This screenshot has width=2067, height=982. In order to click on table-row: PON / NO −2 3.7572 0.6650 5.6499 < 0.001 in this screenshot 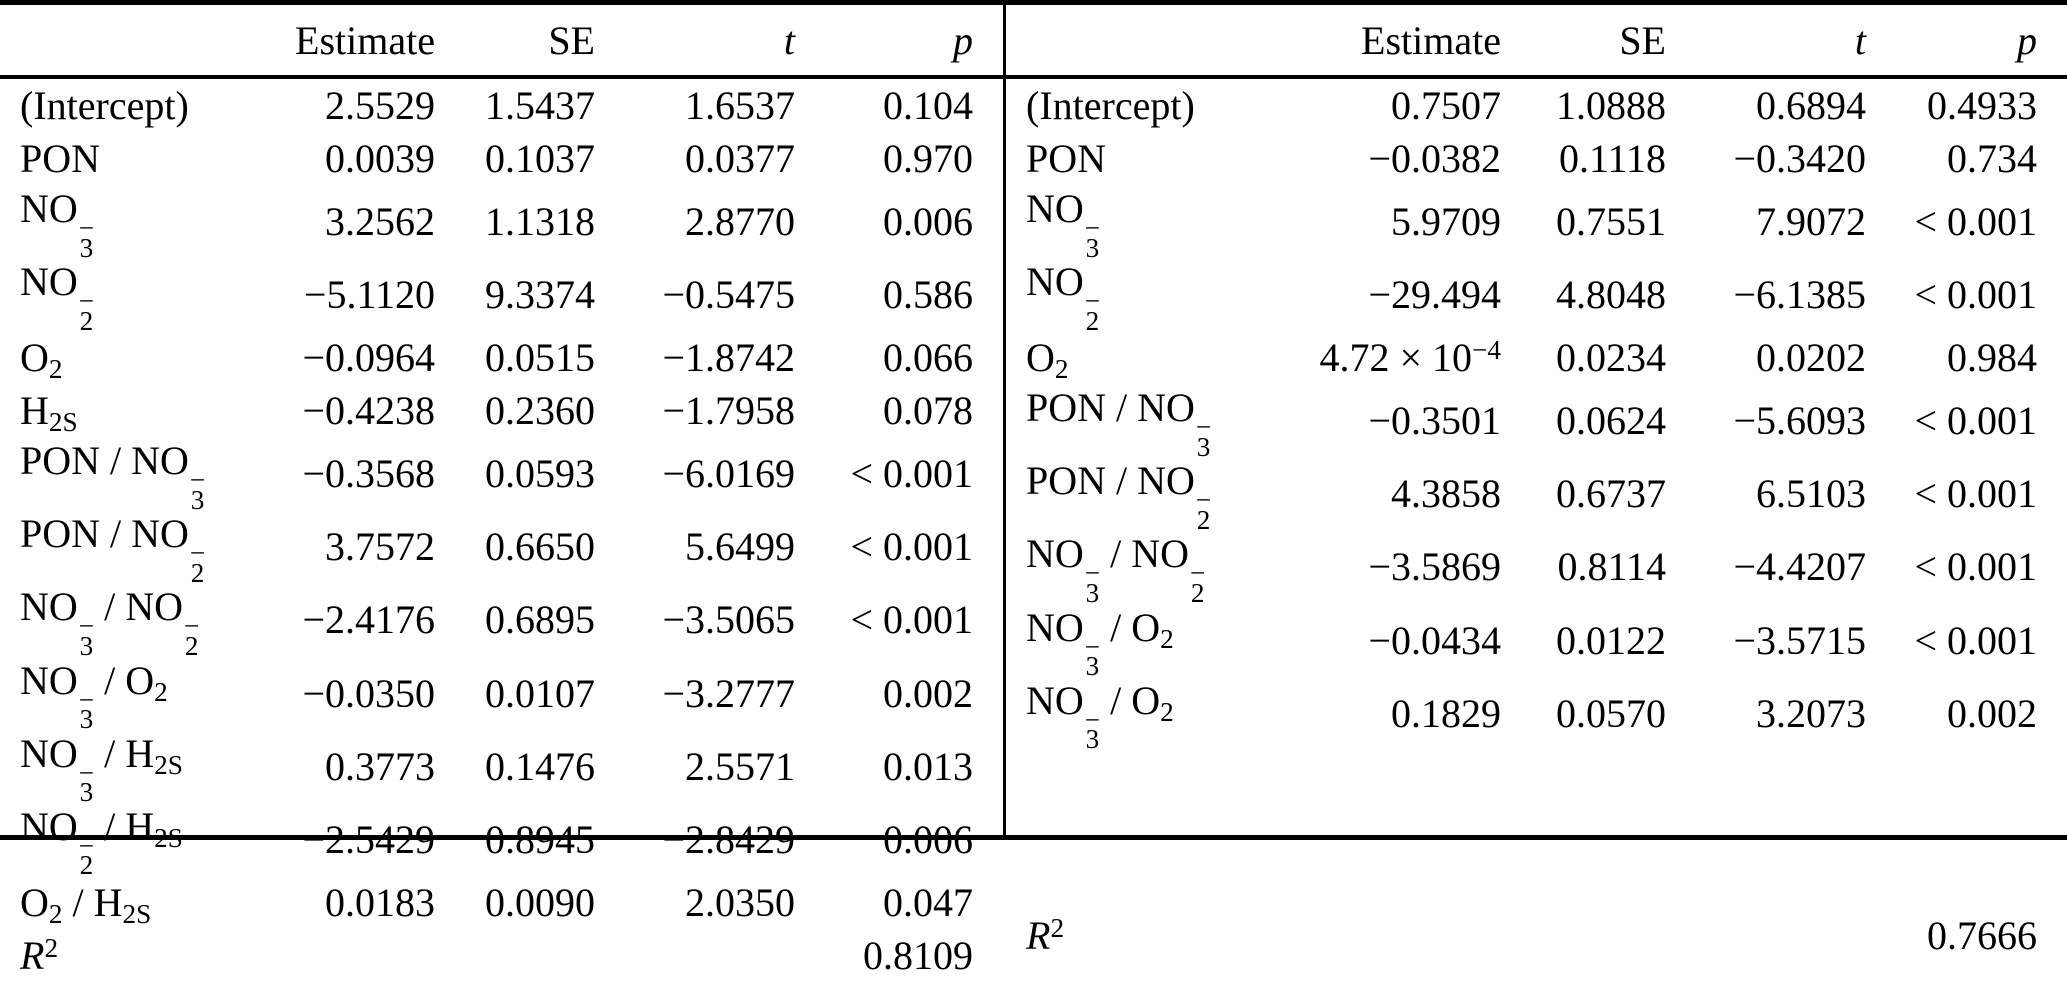, I will do `click(501, 549)`.